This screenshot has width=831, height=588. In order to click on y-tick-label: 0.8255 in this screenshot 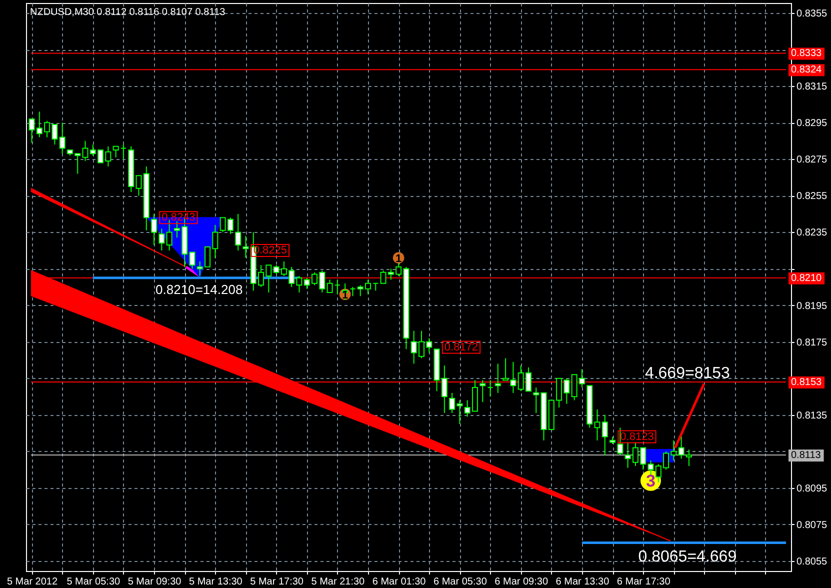, I will do `click(812, 196)`.